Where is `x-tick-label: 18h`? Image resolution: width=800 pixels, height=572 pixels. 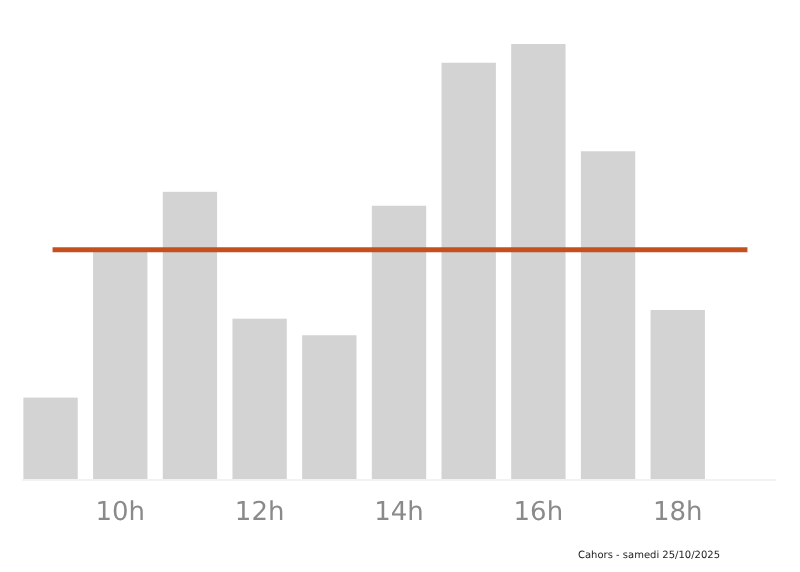 x-tick-label: 18h is located at coordinates (677, 513).